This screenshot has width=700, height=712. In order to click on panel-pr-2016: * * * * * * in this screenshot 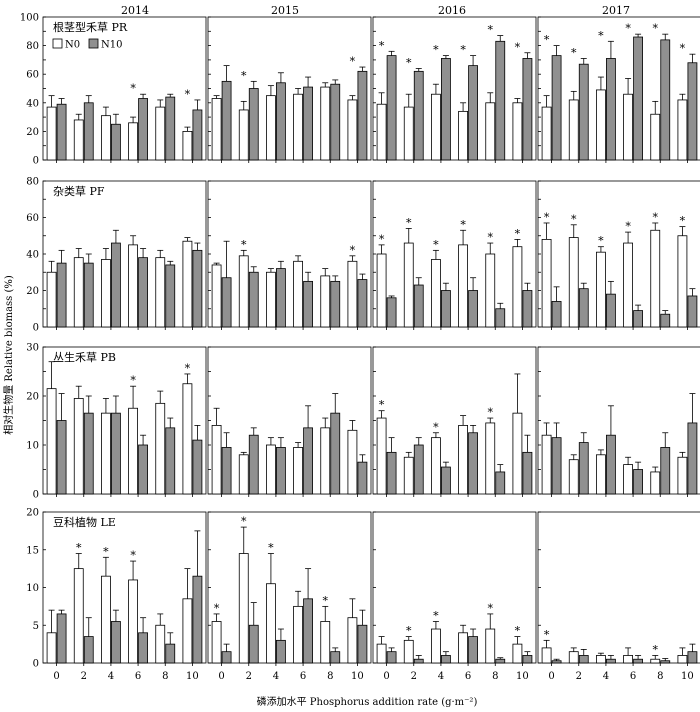, I will do `click(454, 89)`.